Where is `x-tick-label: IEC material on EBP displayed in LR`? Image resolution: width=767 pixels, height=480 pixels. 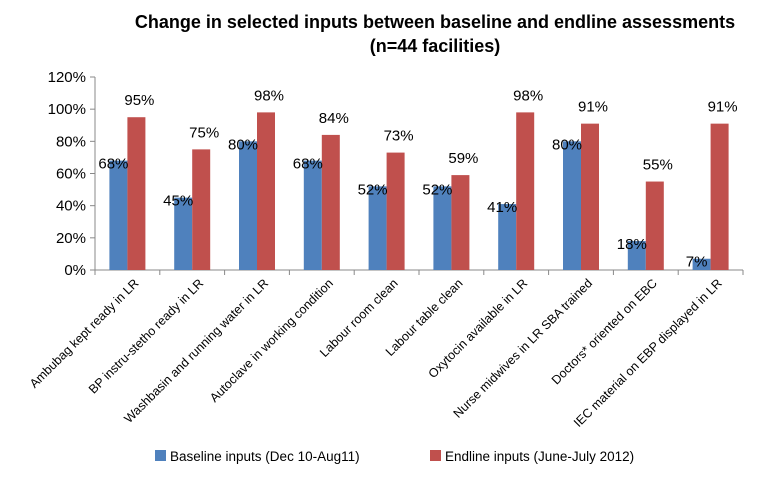 x-tick-label: IEC material on EBP displayed in LR is located at coordinates (648, 353).